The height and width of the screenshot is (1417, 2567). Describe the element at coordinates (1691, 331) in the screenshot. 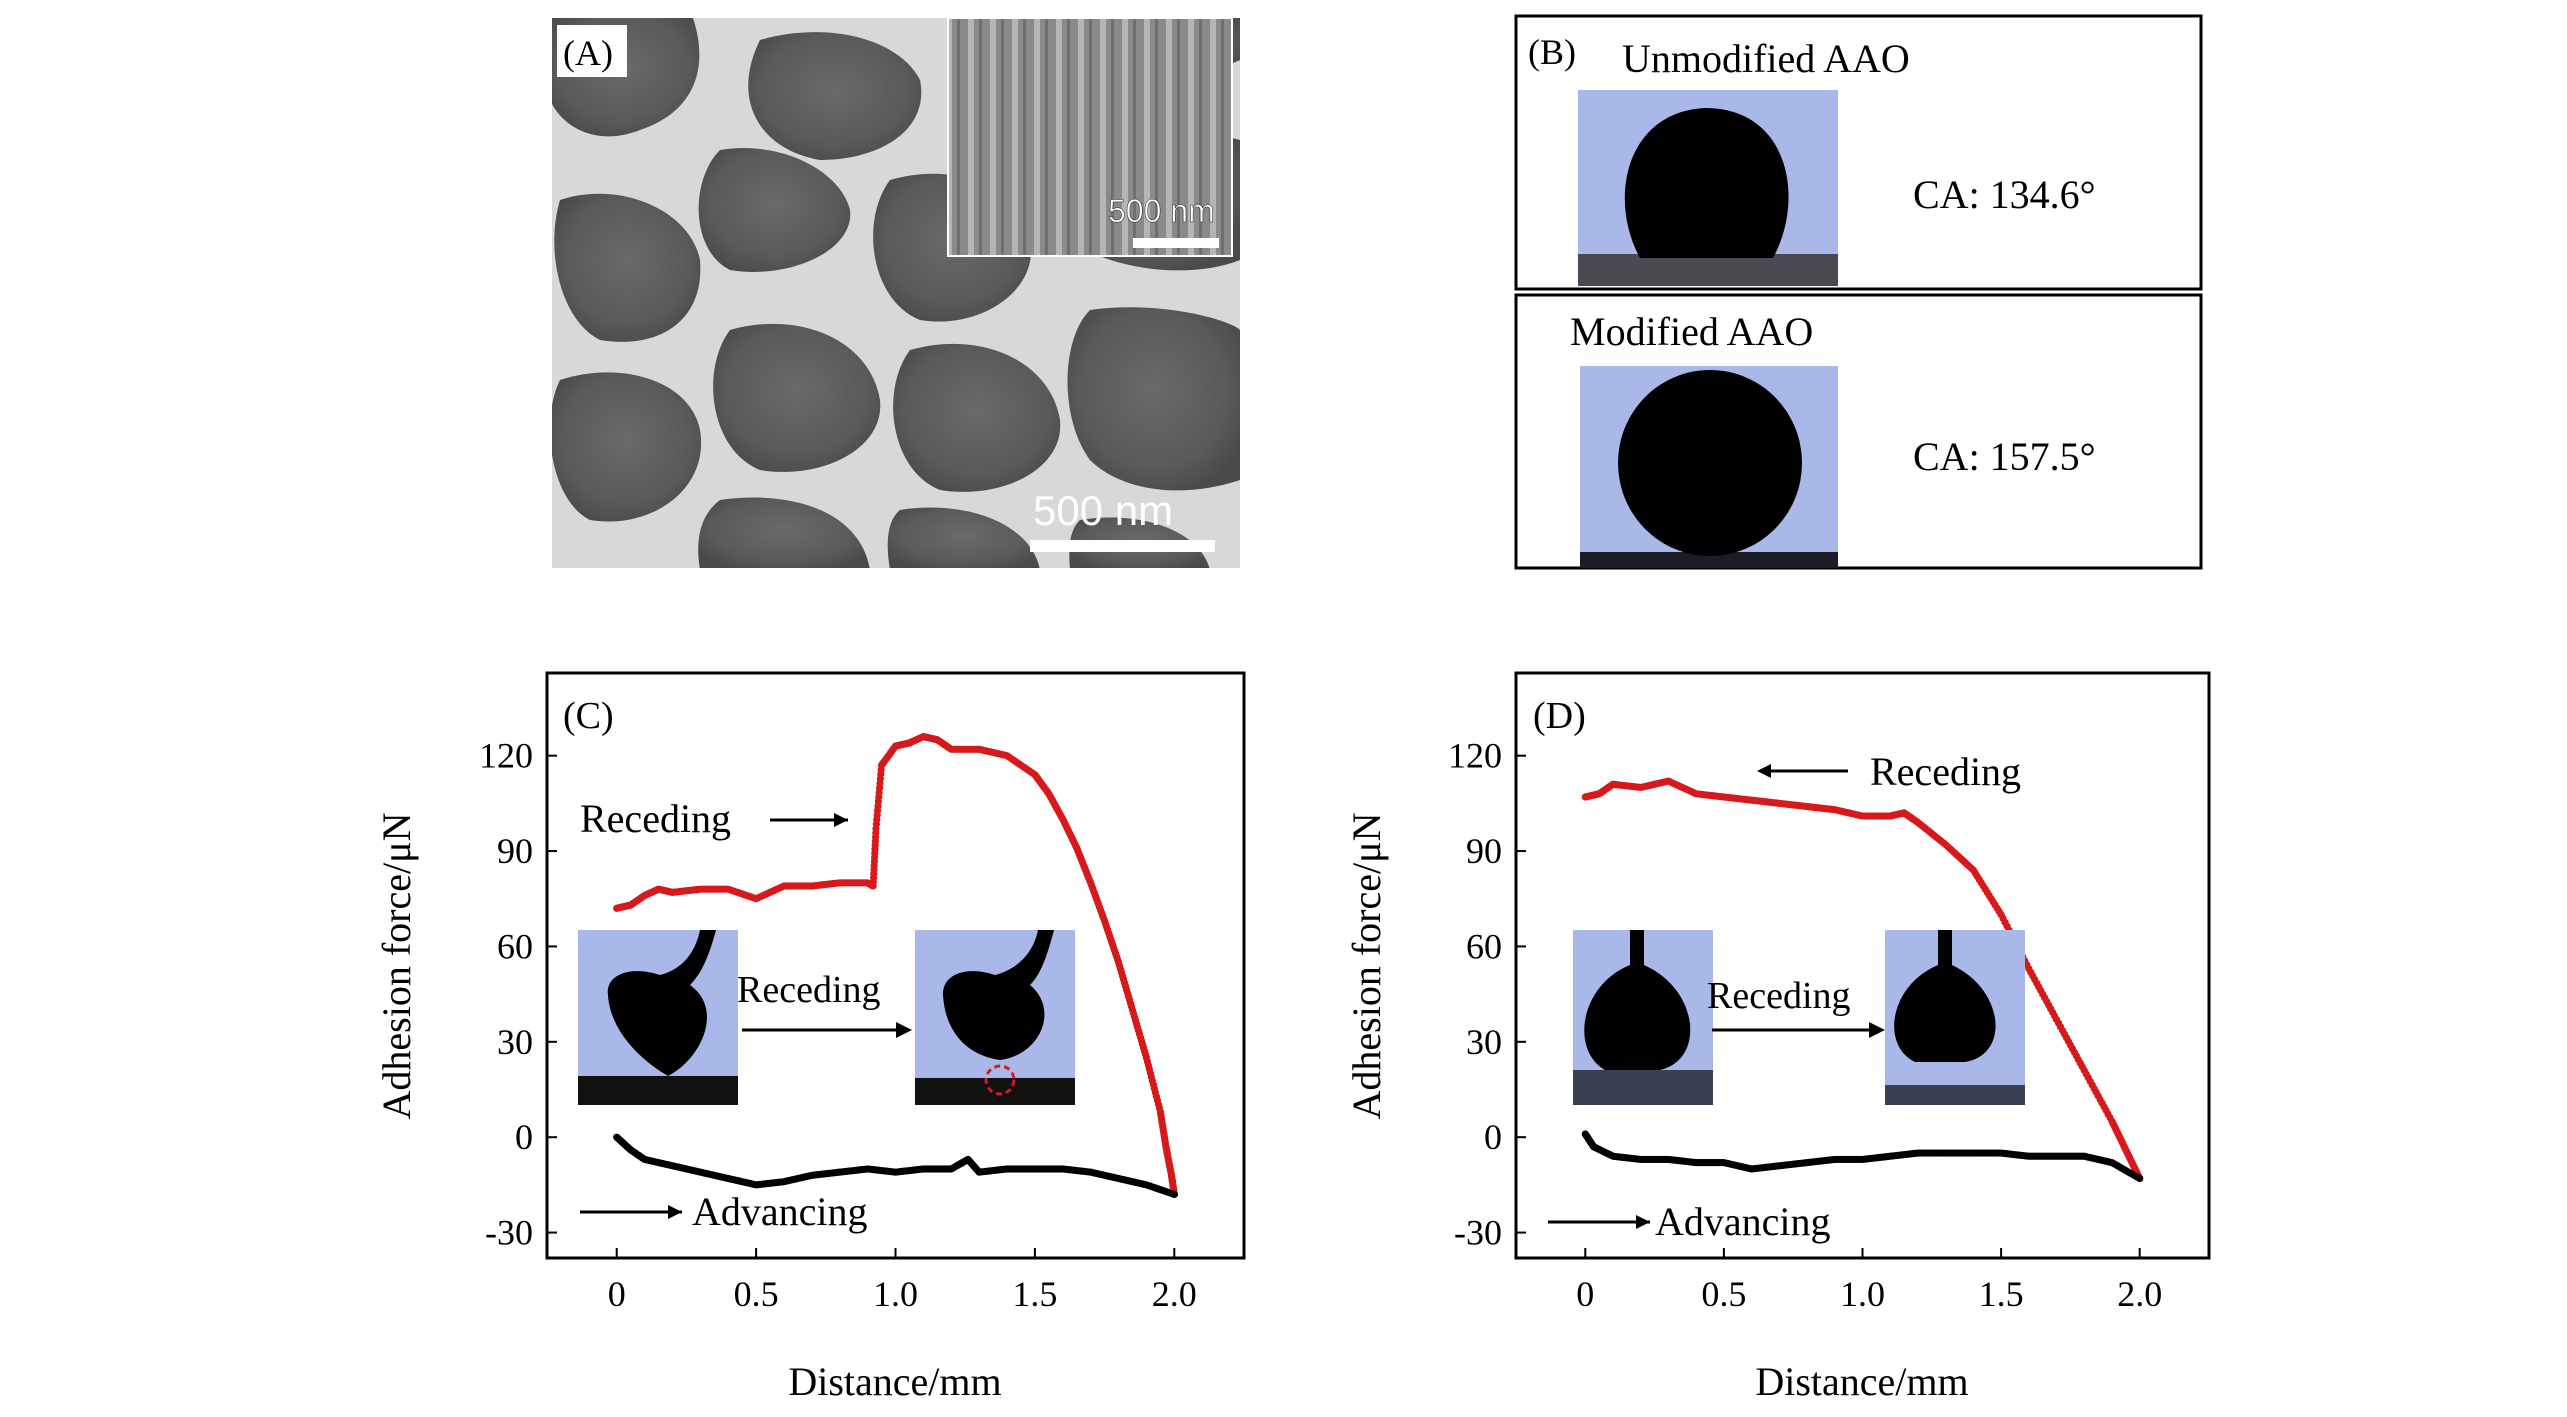

I see `modified-title: Modified AAO` at that location.